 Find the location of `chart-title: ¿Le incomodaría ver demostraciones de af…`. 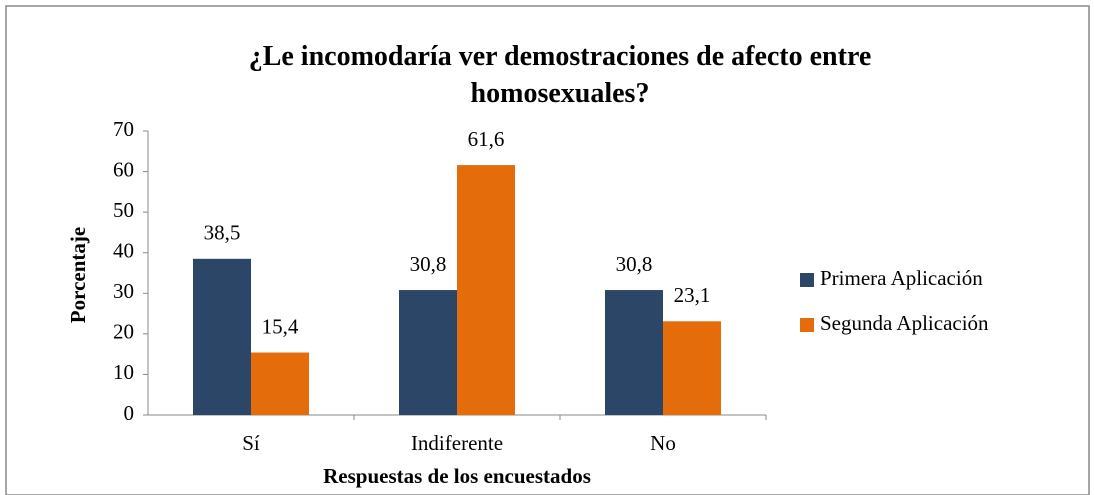

chart-title: ¿Le incomodaría ver demostraciones de af… is located at coordinates (560, 75).